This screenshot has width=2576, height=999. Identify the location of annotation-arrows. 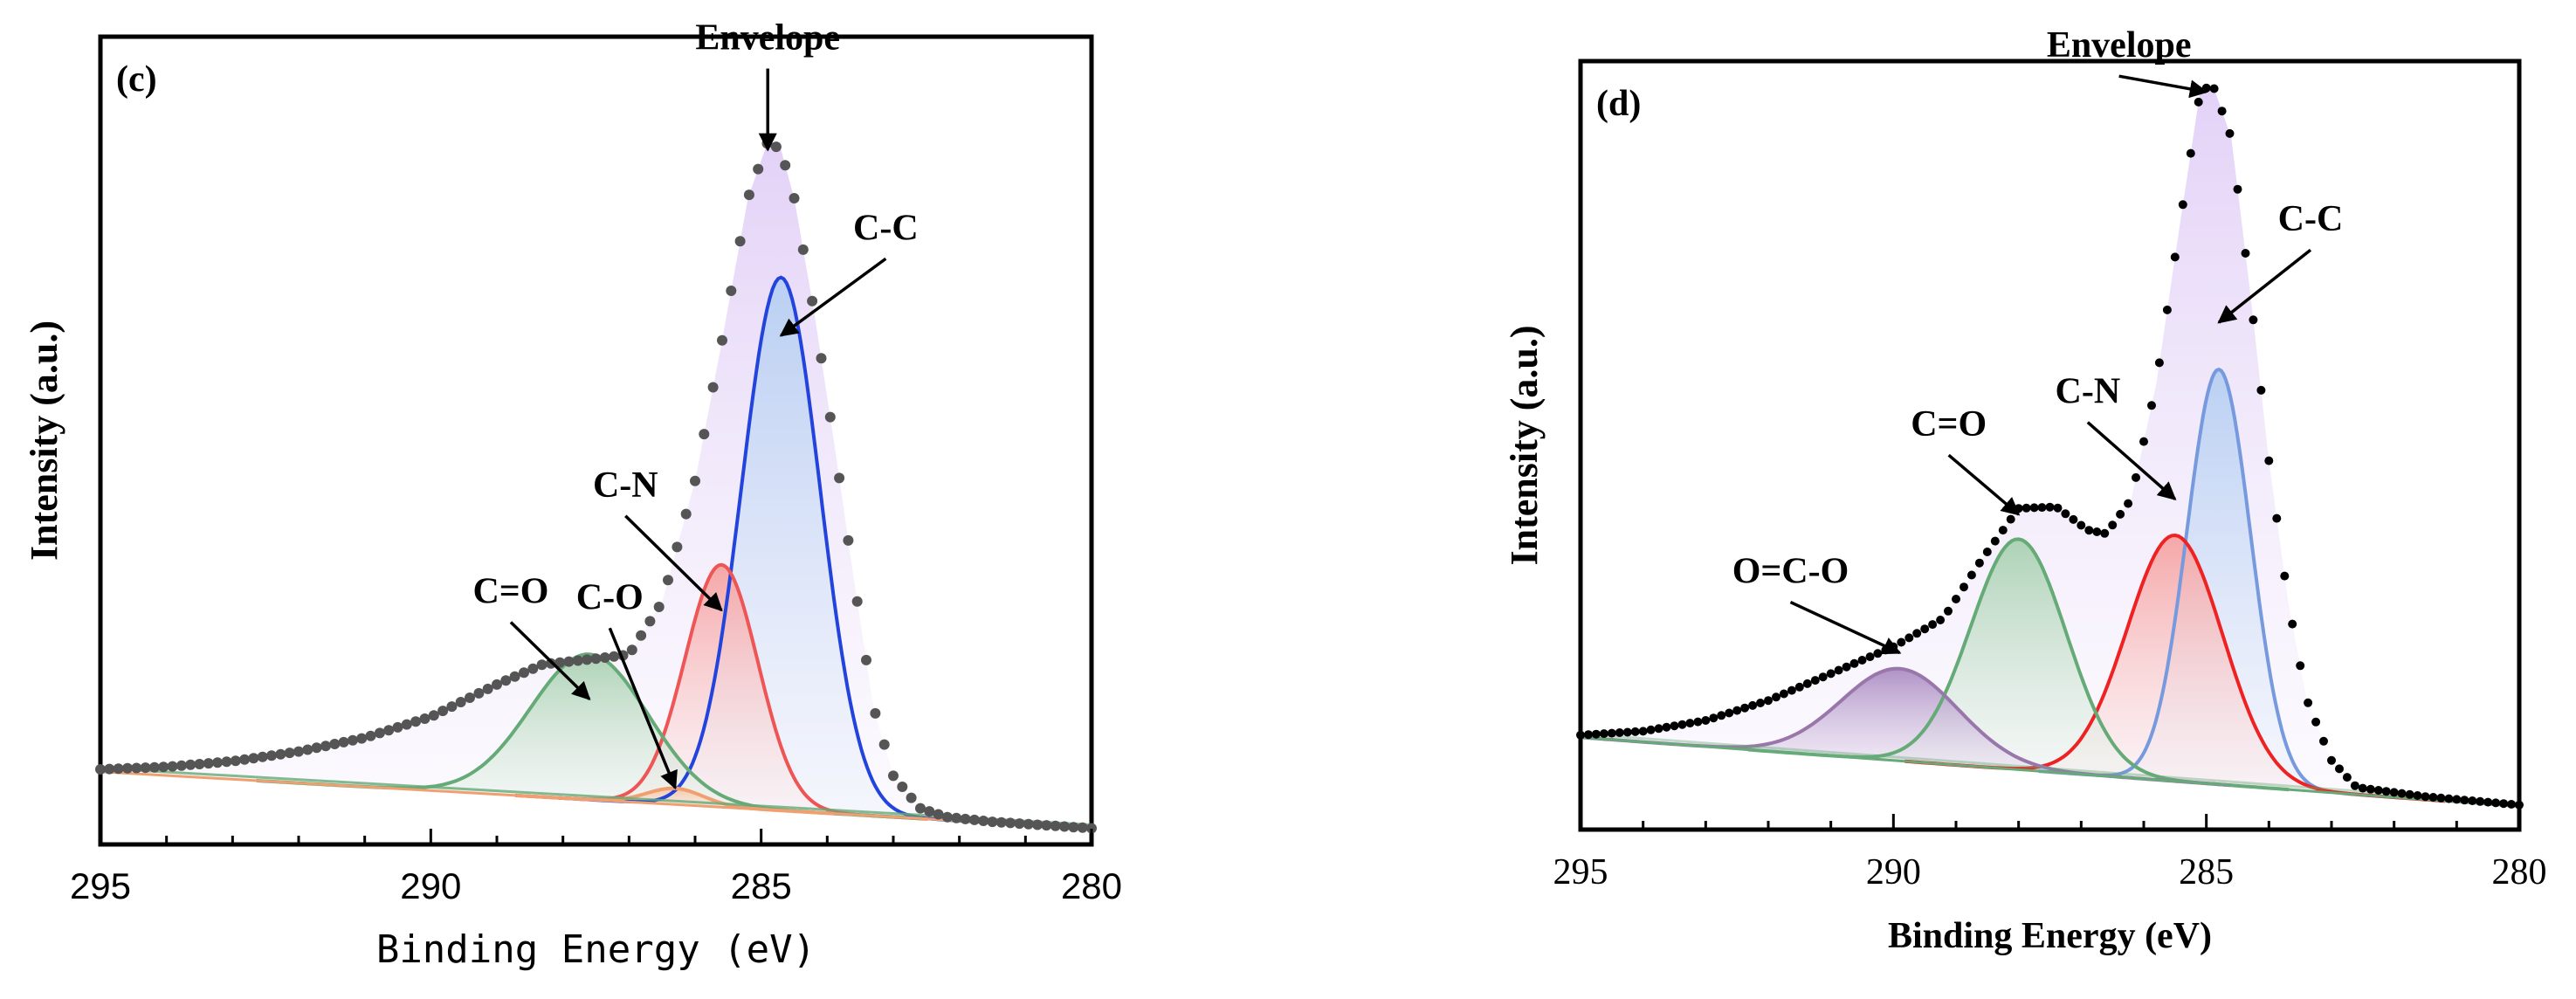
(698, 429).